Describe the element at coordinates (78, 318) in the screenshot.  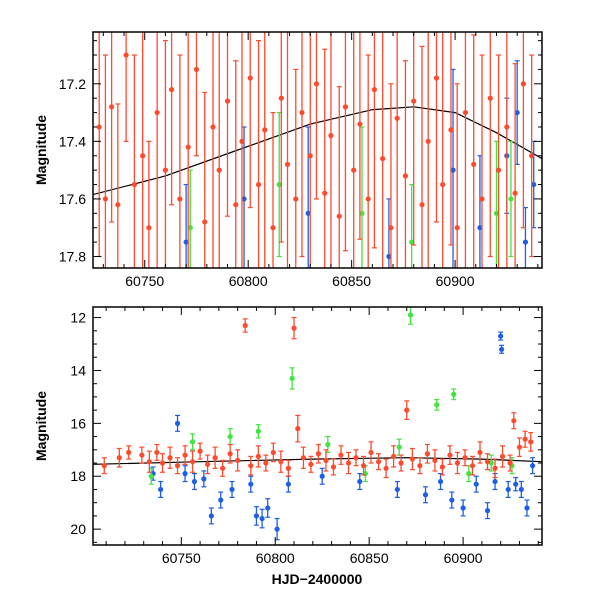
I see `bottom-y-tick-label: 12` at that location.